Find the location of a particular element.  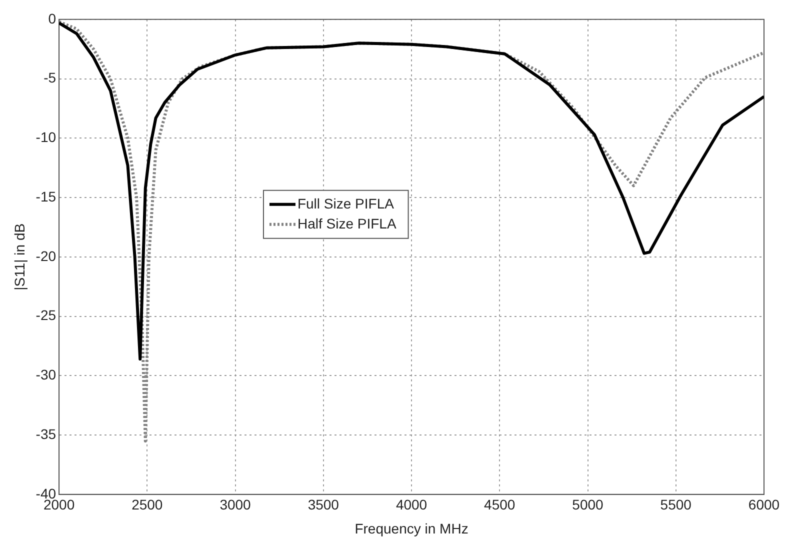

x-tick-label: 2500 is located at coordinates (147, 504).